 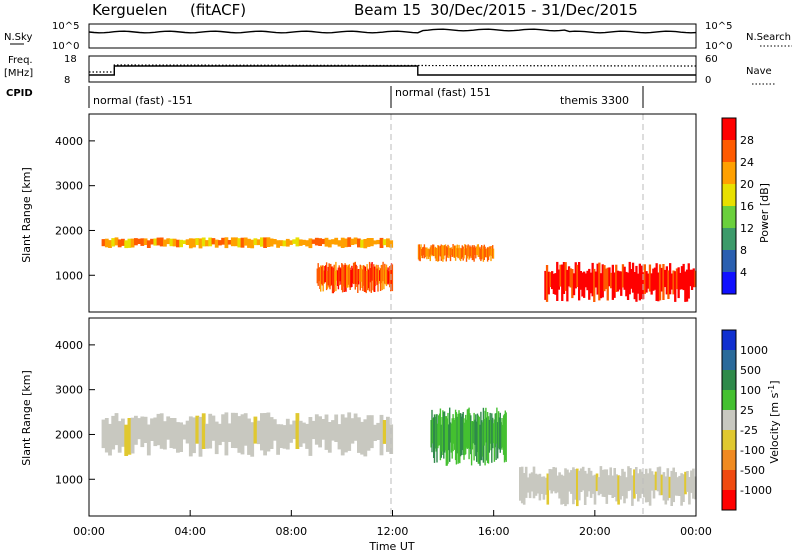 What do you see at coordinates (443, 92) in the screenshot?
I see `cpid-mode-2: normal (fast) 151` at bounding box center [443, 92].